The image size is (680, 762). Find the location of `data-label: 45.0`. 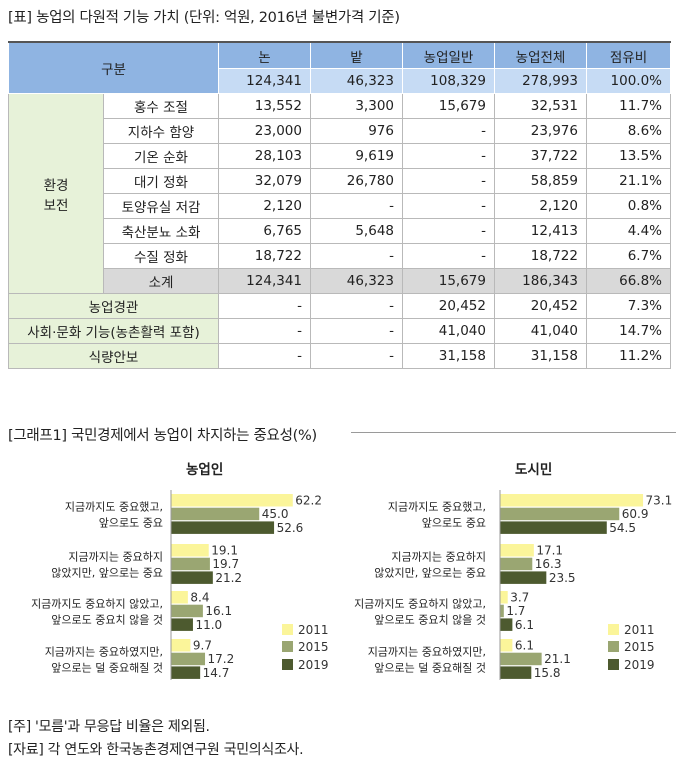

data-label: 45.0 is located at coordinates (275, 514).